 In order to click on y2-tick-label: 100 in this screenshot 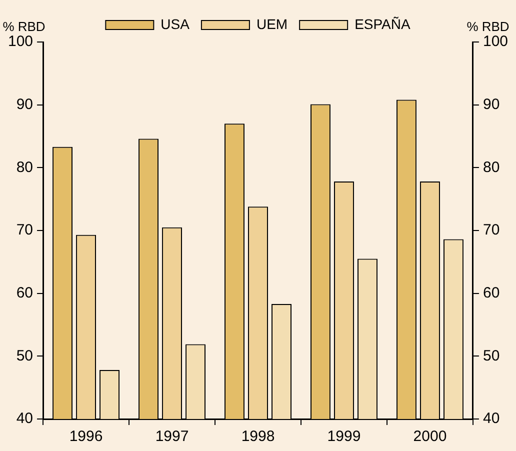, I will do `click(495, 41)`.